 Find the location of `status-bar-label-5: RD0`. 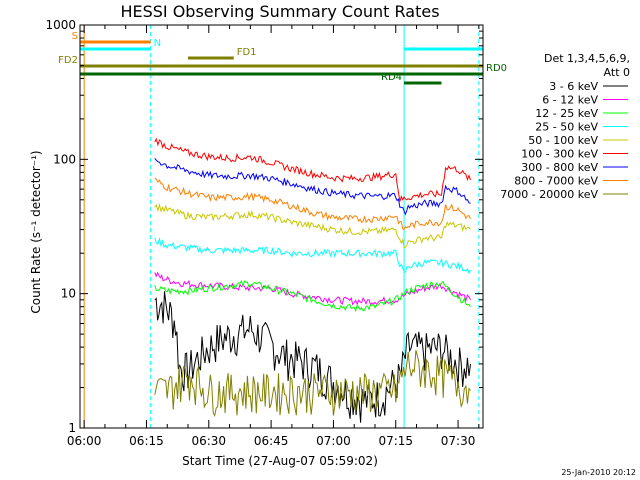

status-bar-label-5: RD0 is located at coordinates (496, 68).